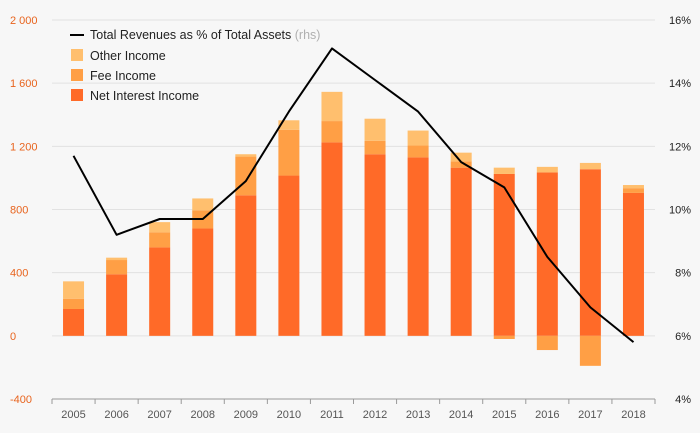 The height and width of the screenshot is (433, 700). Describe the element at coordinates (332, 415) in the screenshot. I see `x-tick-label: 2011` at that location.